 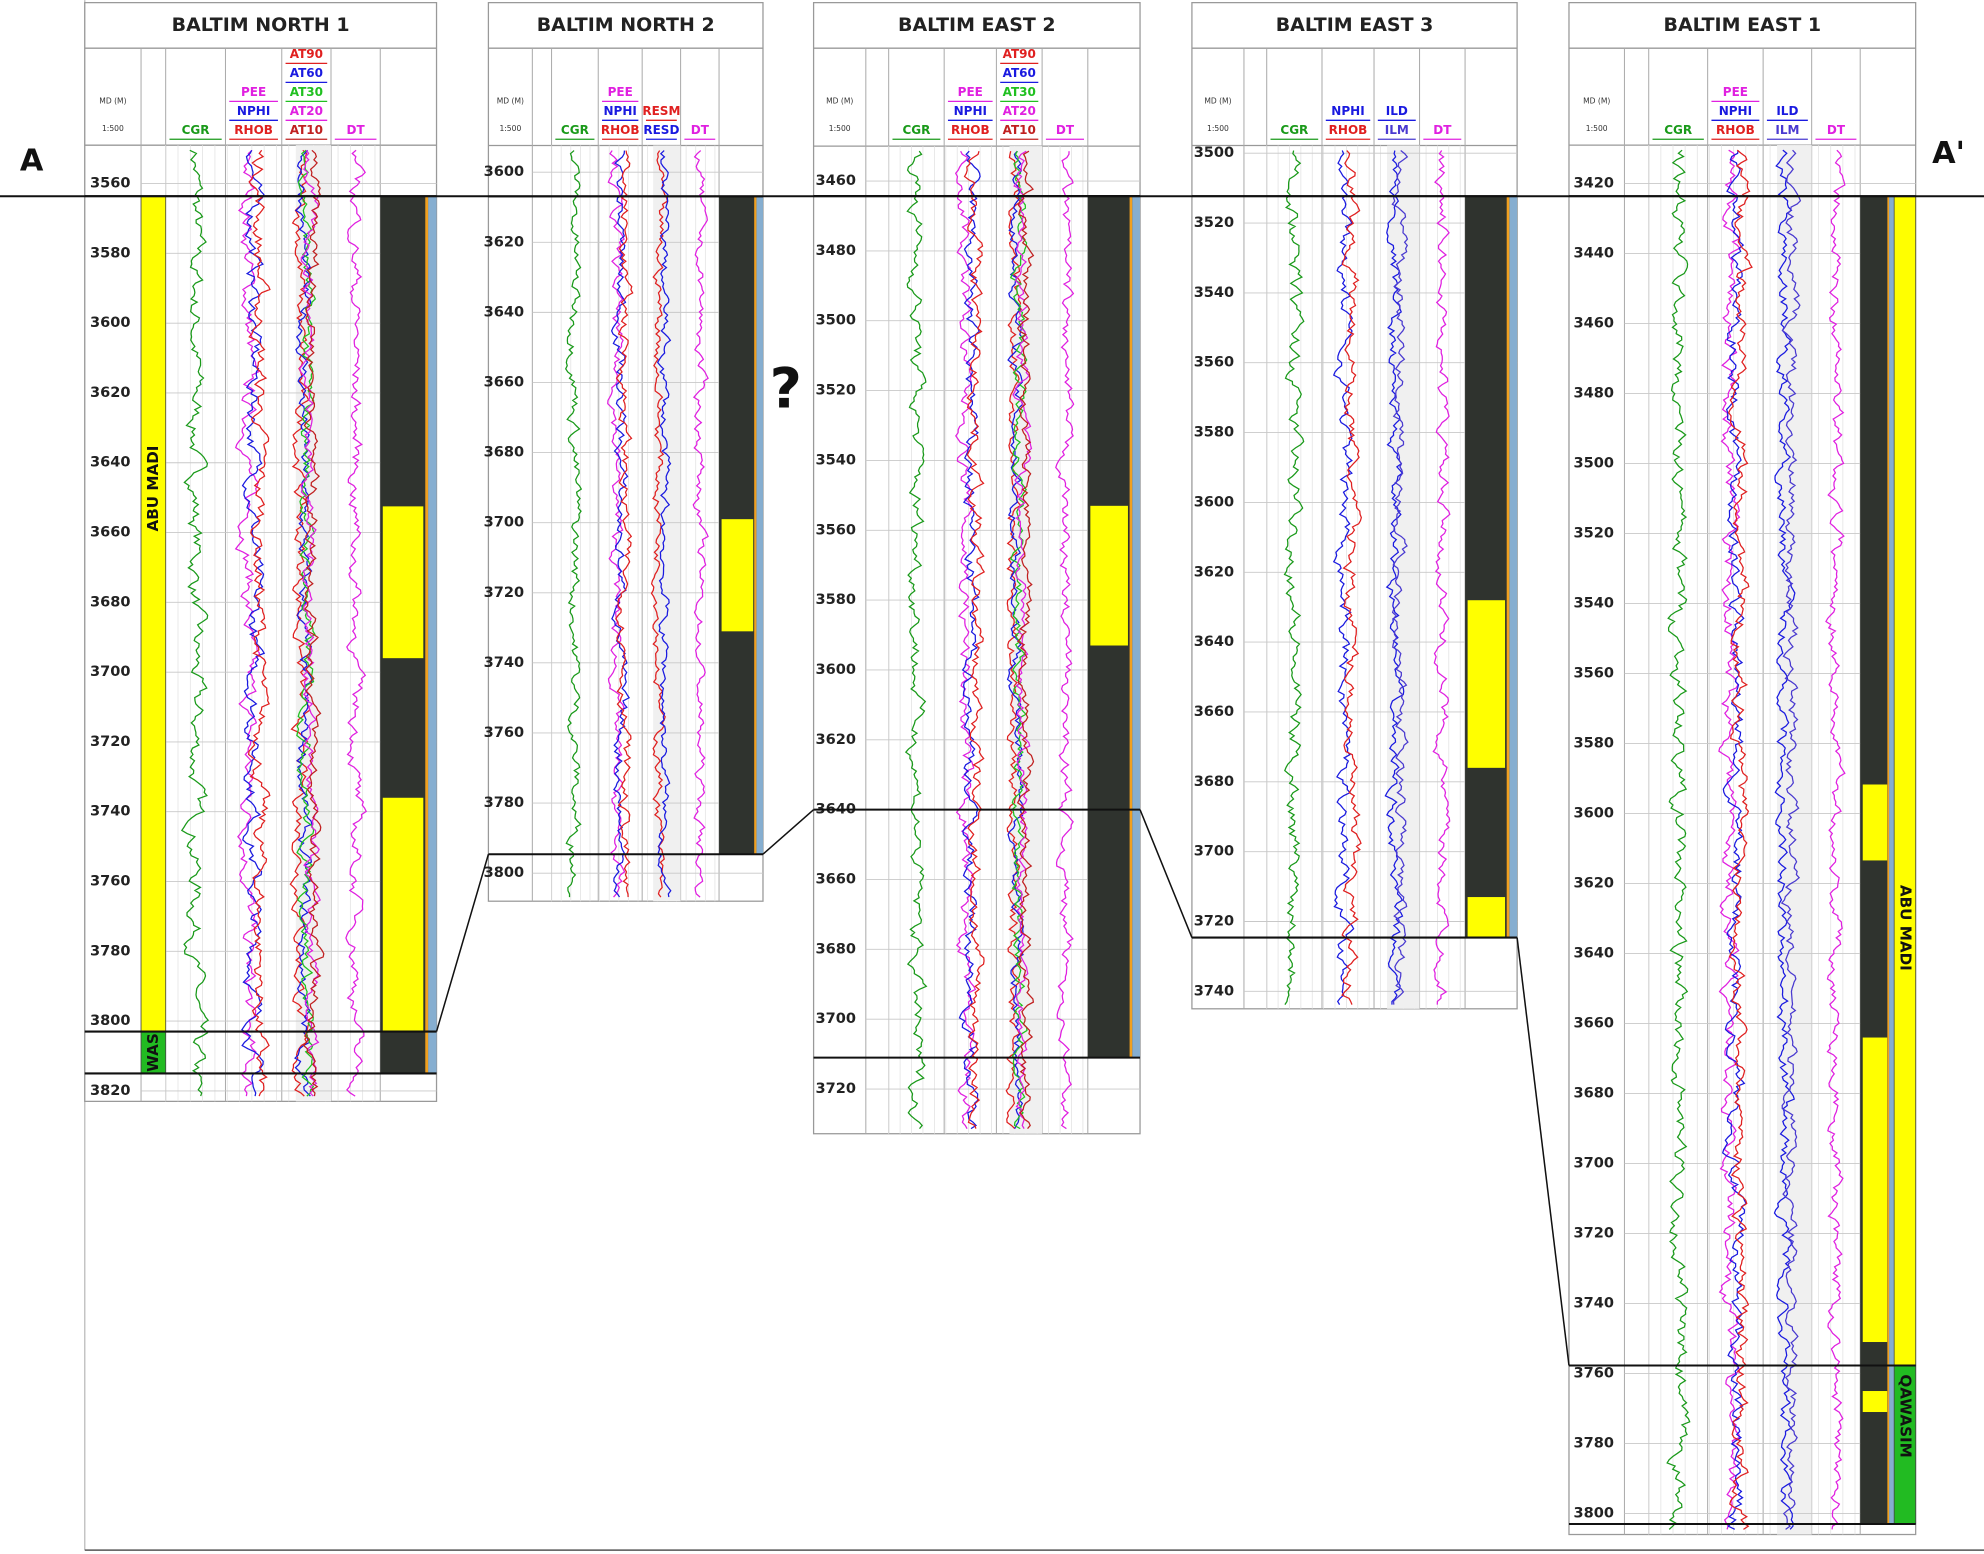 What do you see at coordinates (306, 92) in the screenshot?
I see `curve-name: AT30` at bounding box center [306, 92].